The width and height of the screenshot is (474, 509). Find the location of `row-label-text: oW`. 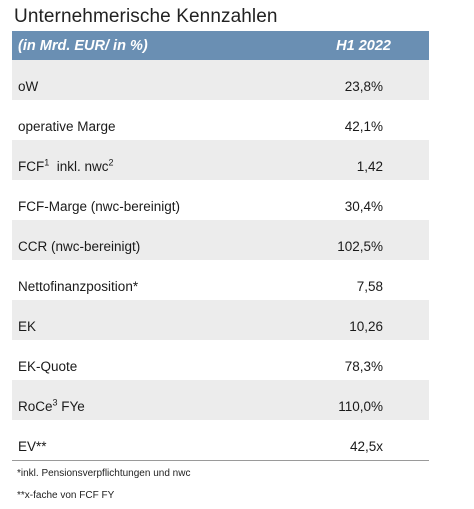

row-label-text: oW is located at coordinates (28, 86).